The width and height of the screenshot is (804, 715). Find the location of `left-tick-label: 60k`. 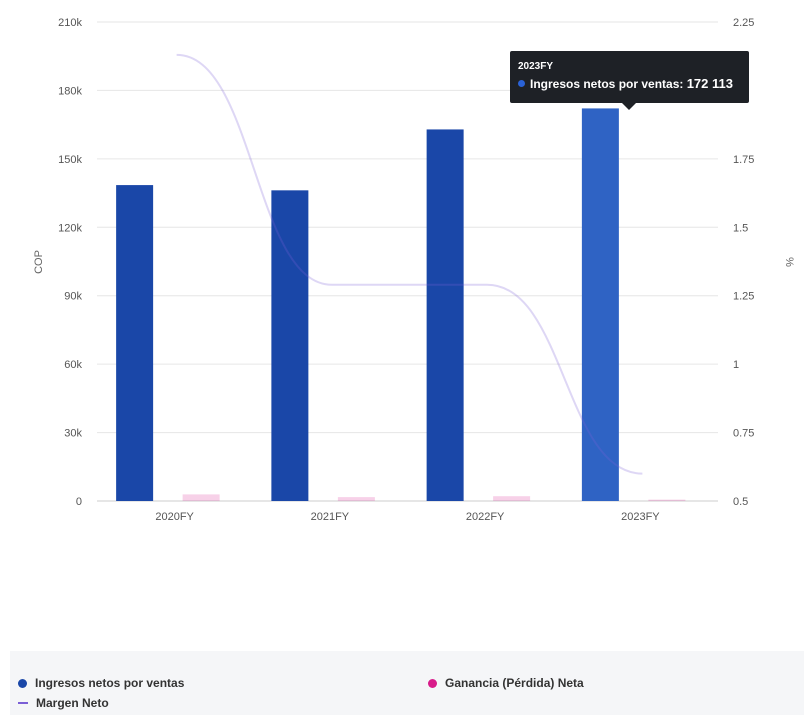

left-tick-label: 60k is located at coordinates (73, 365).